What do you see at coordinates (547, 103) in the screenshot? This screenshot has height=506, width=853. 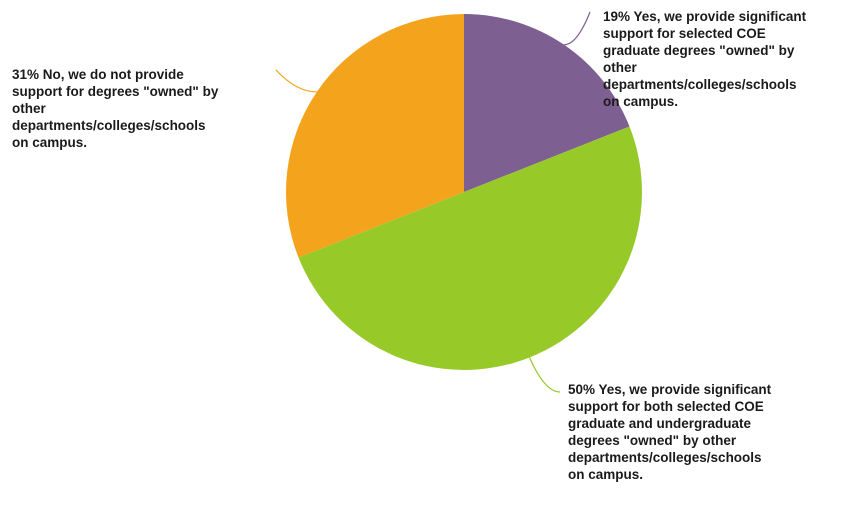 I see `pie-slice-yes-graduate` at bounding box center [547, 103].